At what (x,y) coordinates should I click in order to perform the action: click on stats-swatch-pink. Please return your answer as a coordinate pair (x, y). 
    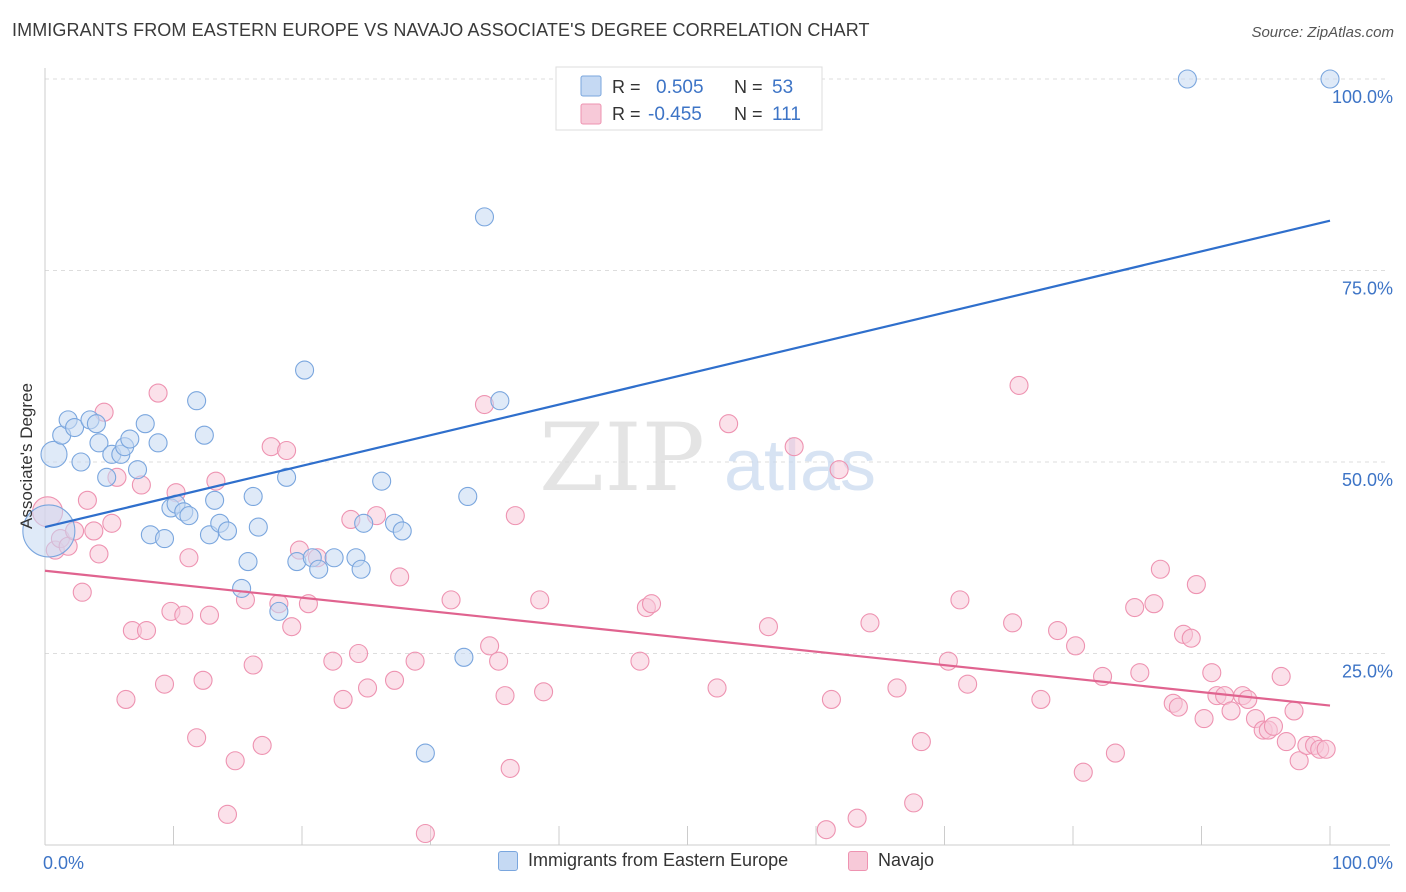
    Looking at the image, I should click on (591, 114).